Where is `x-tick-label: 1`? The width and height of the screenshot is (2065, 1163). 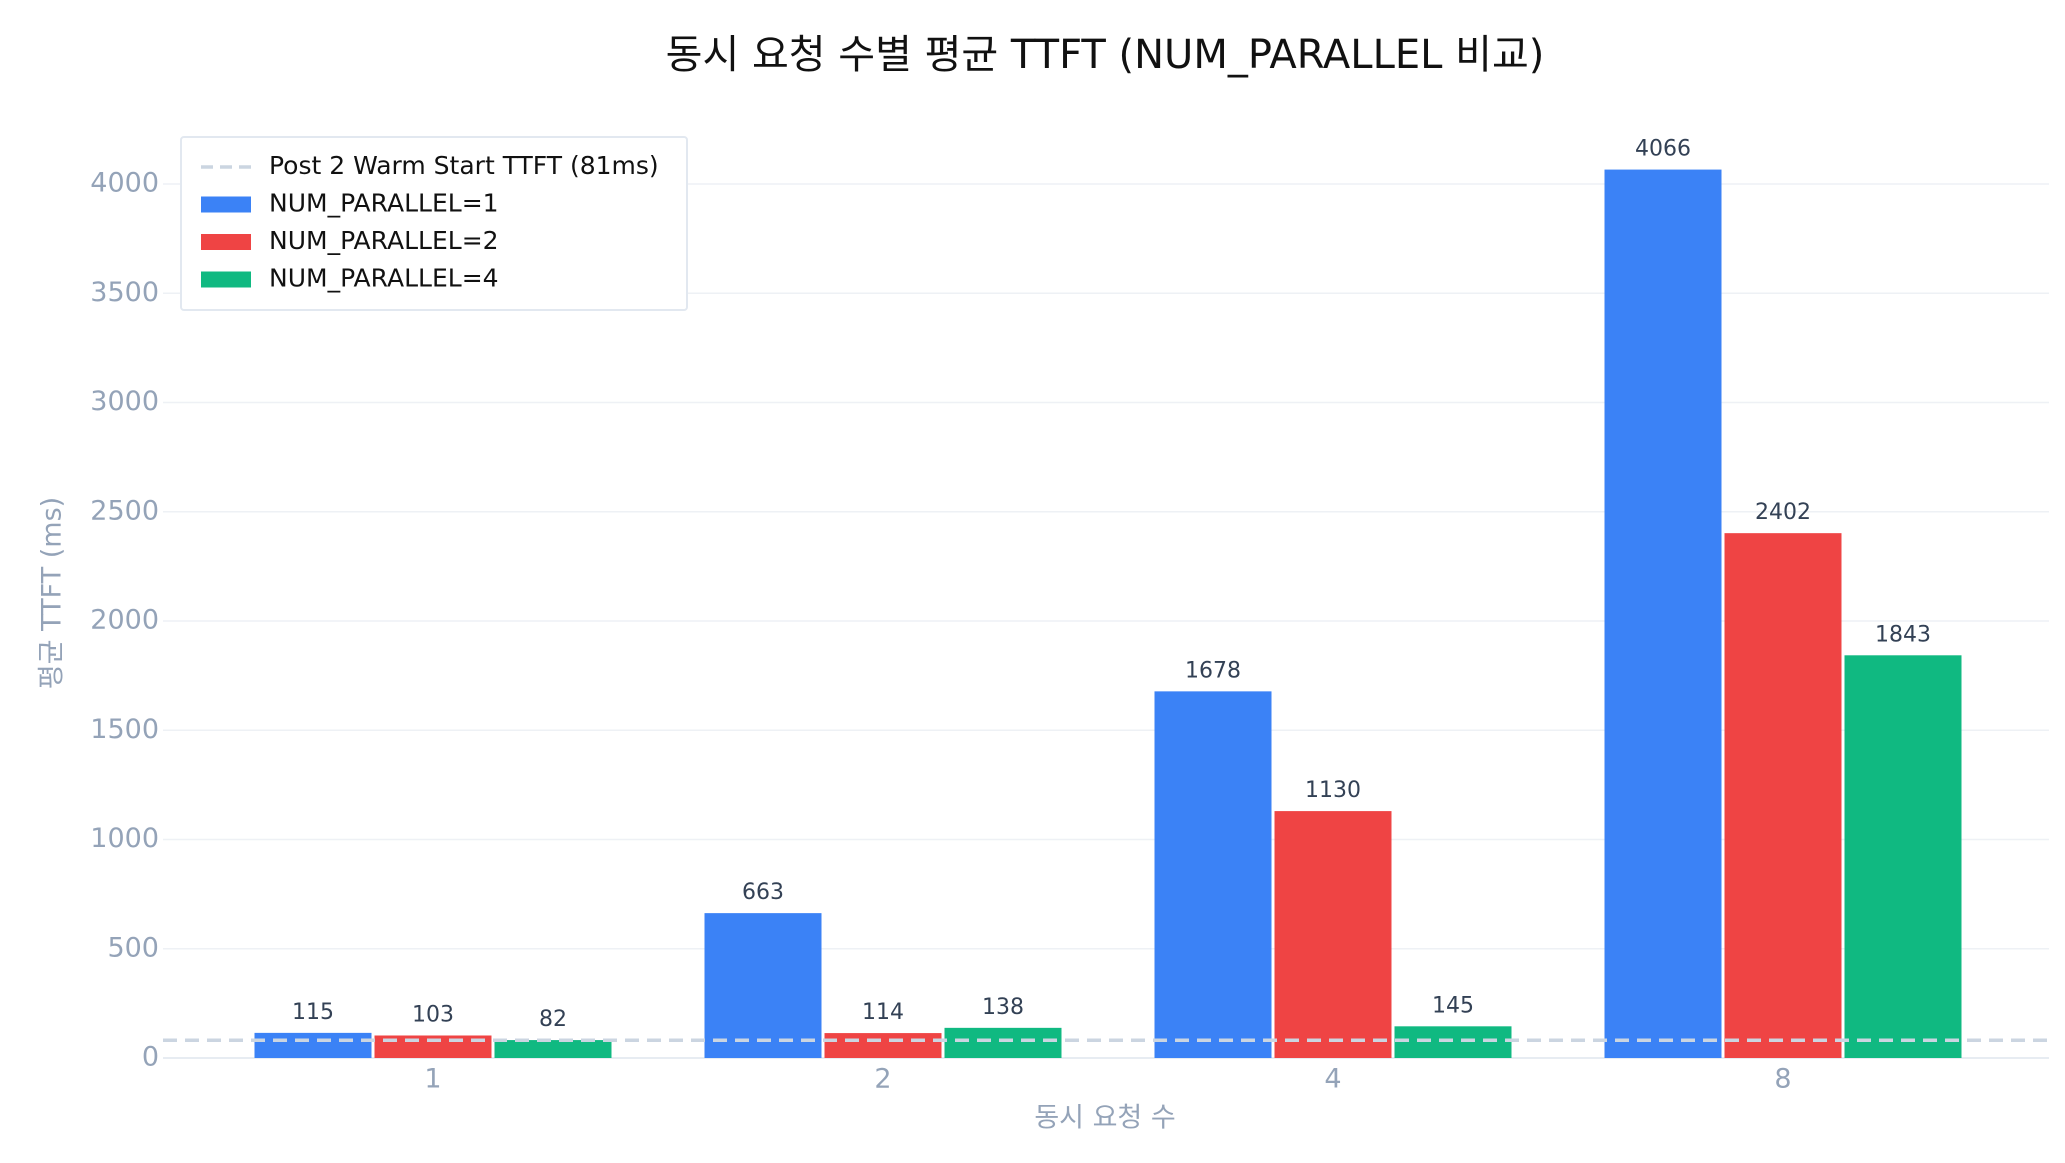 x-tick-label: 1 is located at coordinates (432, 1079).